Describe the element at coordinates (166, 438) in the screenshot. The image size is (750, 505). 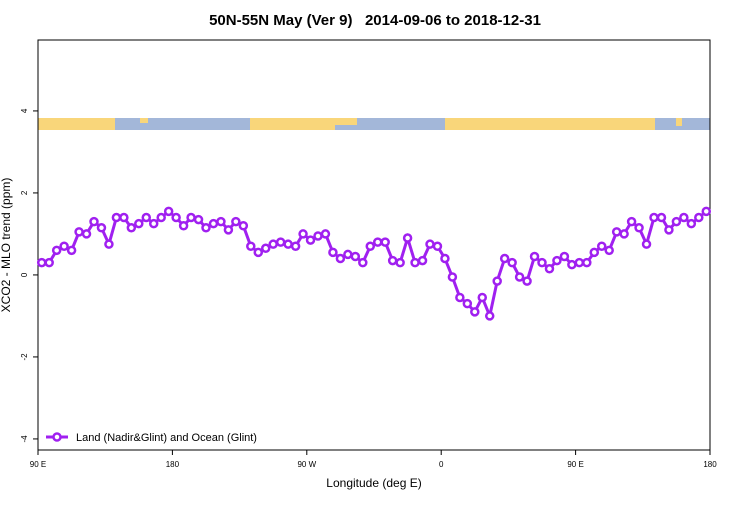
I see `legend-label: Land (Nadir&Glint) and Ocean (Glint)` at that location.